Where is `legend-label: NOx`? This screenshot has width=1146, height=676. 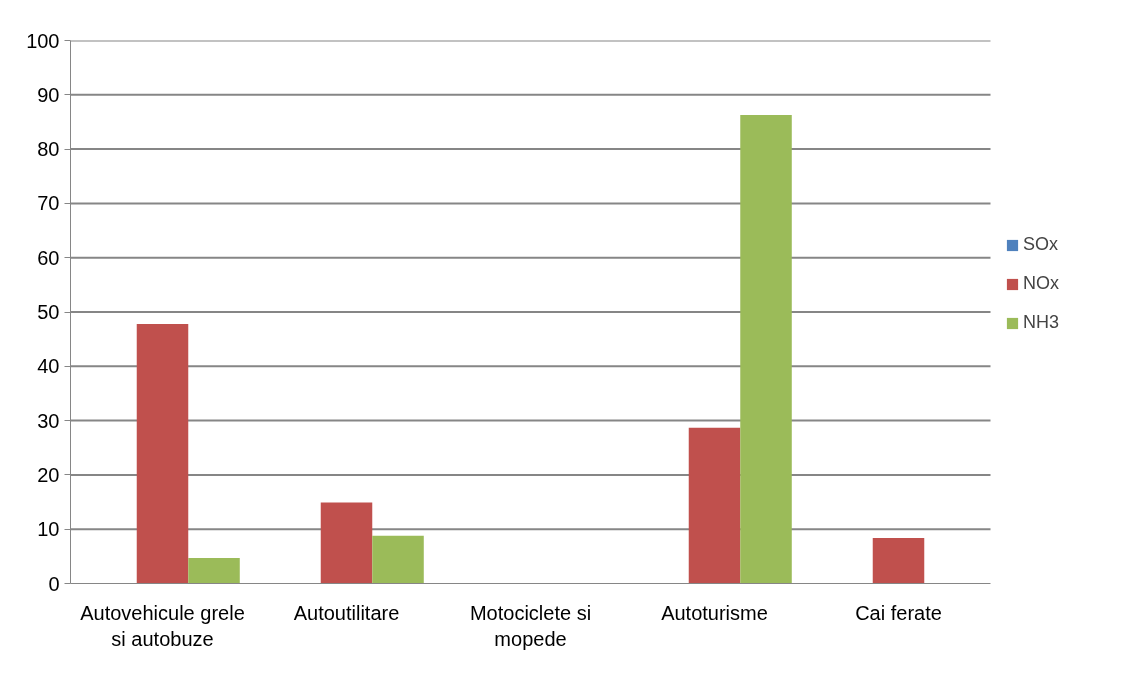 legend-label: NOx is located at coordinates (1041, 283).